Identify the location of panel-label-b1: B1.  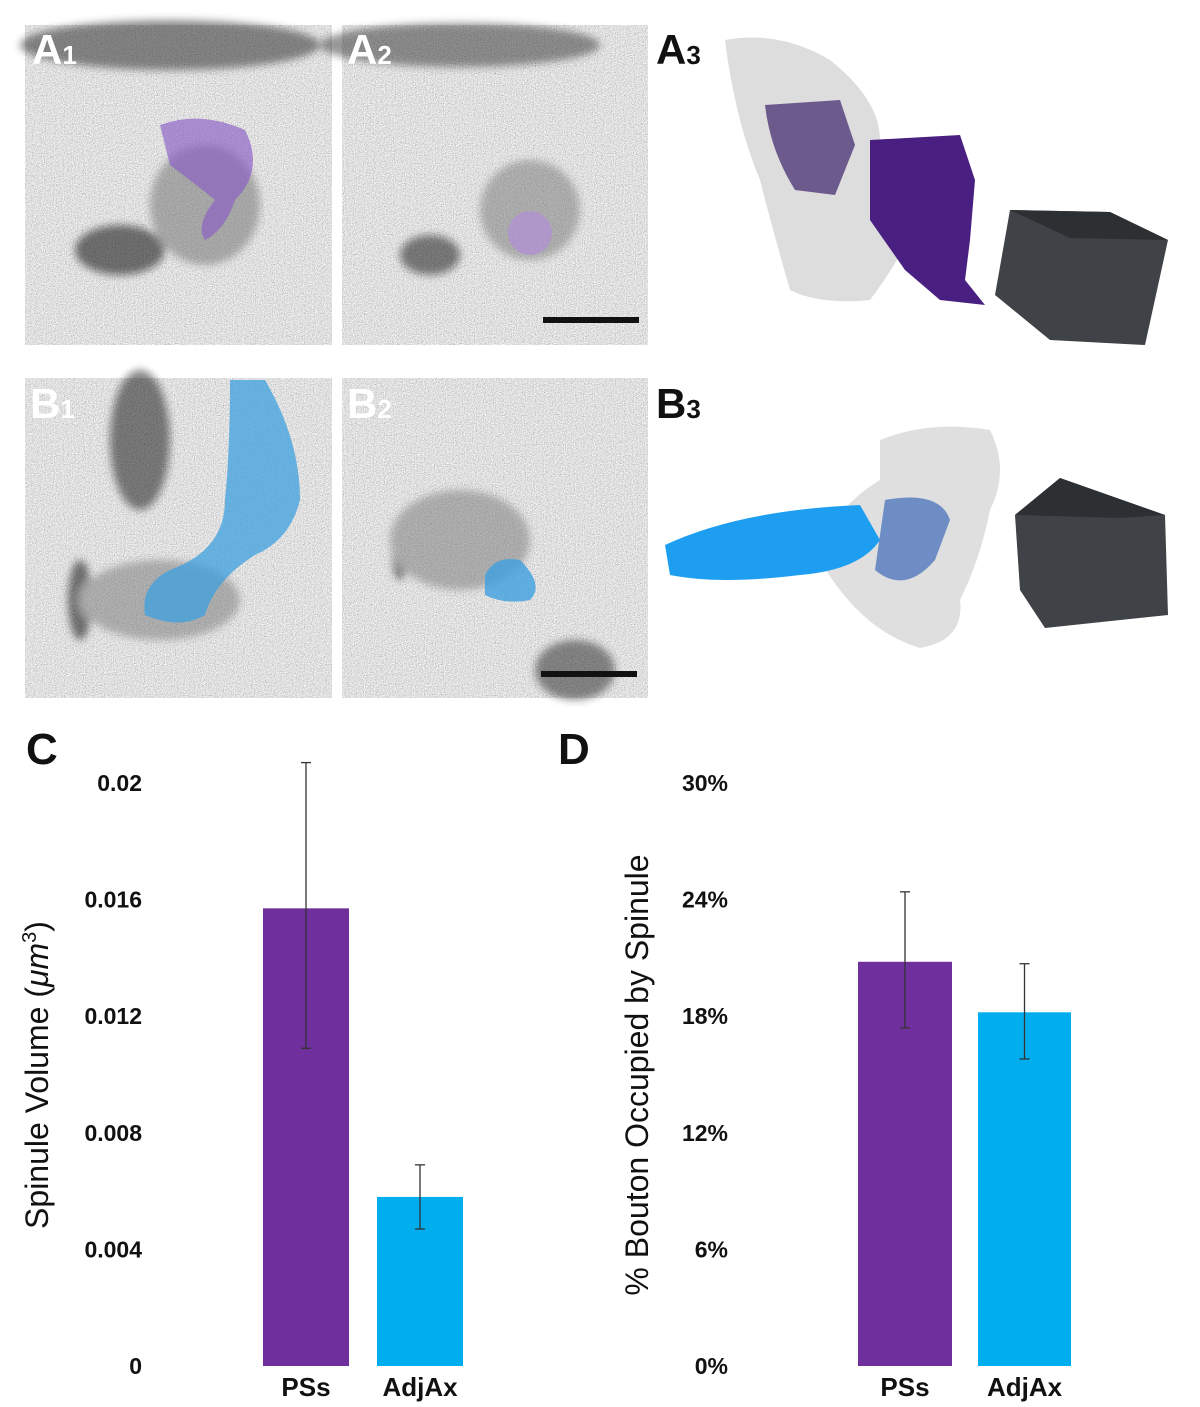
(52, 403).